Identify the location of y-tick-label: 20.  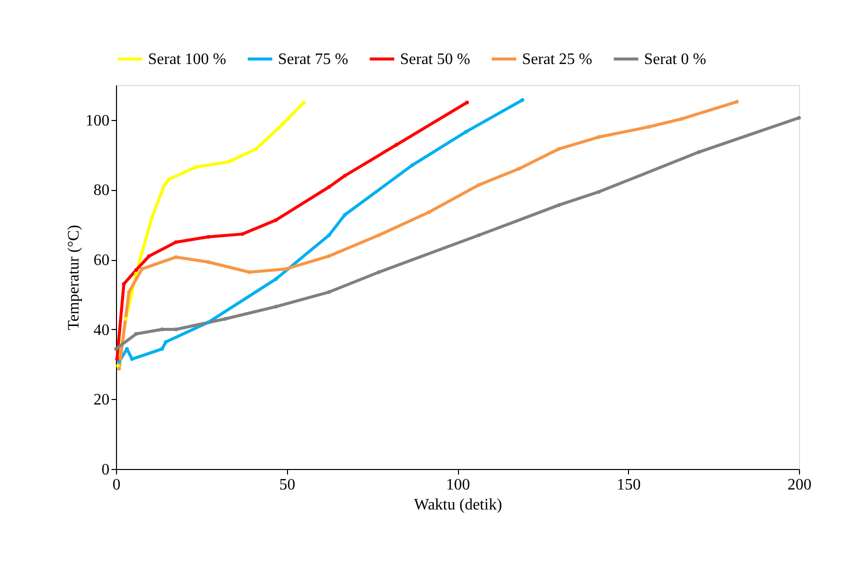
(102, 400).